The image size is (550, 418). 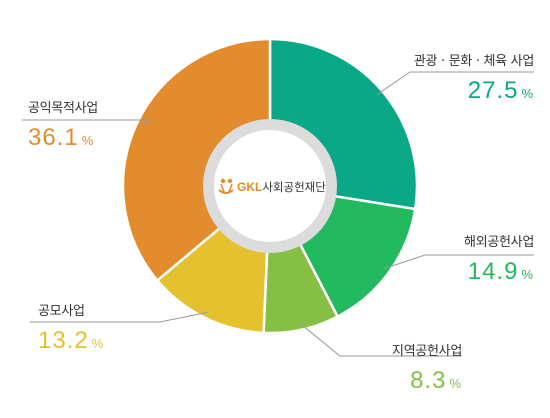 I want to click on value-public-number: 36.1, so click(x=53, y=137).